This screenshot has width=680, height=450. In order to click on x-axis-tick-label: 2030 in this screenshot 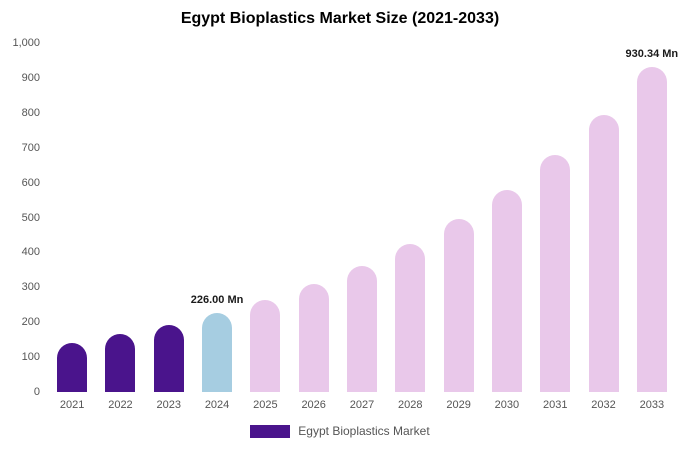, I will do `click(507, 405)`.